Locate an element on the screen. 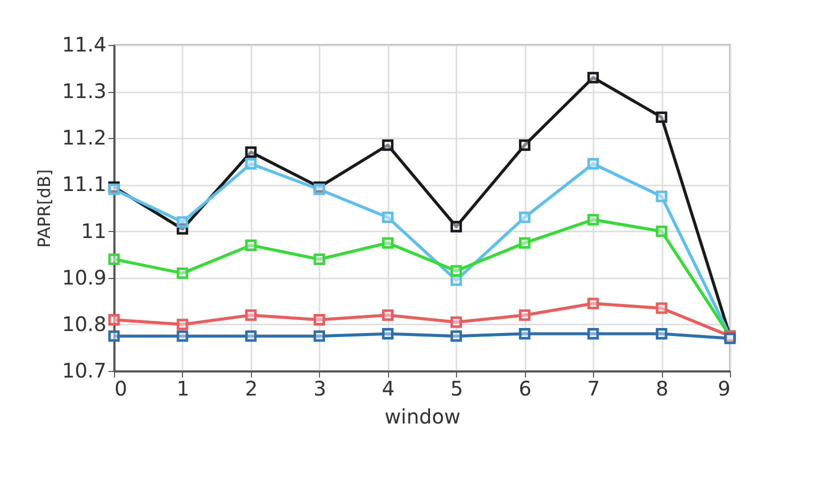 The image size is (833, 478). y-tick-label: 11 is located at coordinates (93, 230).